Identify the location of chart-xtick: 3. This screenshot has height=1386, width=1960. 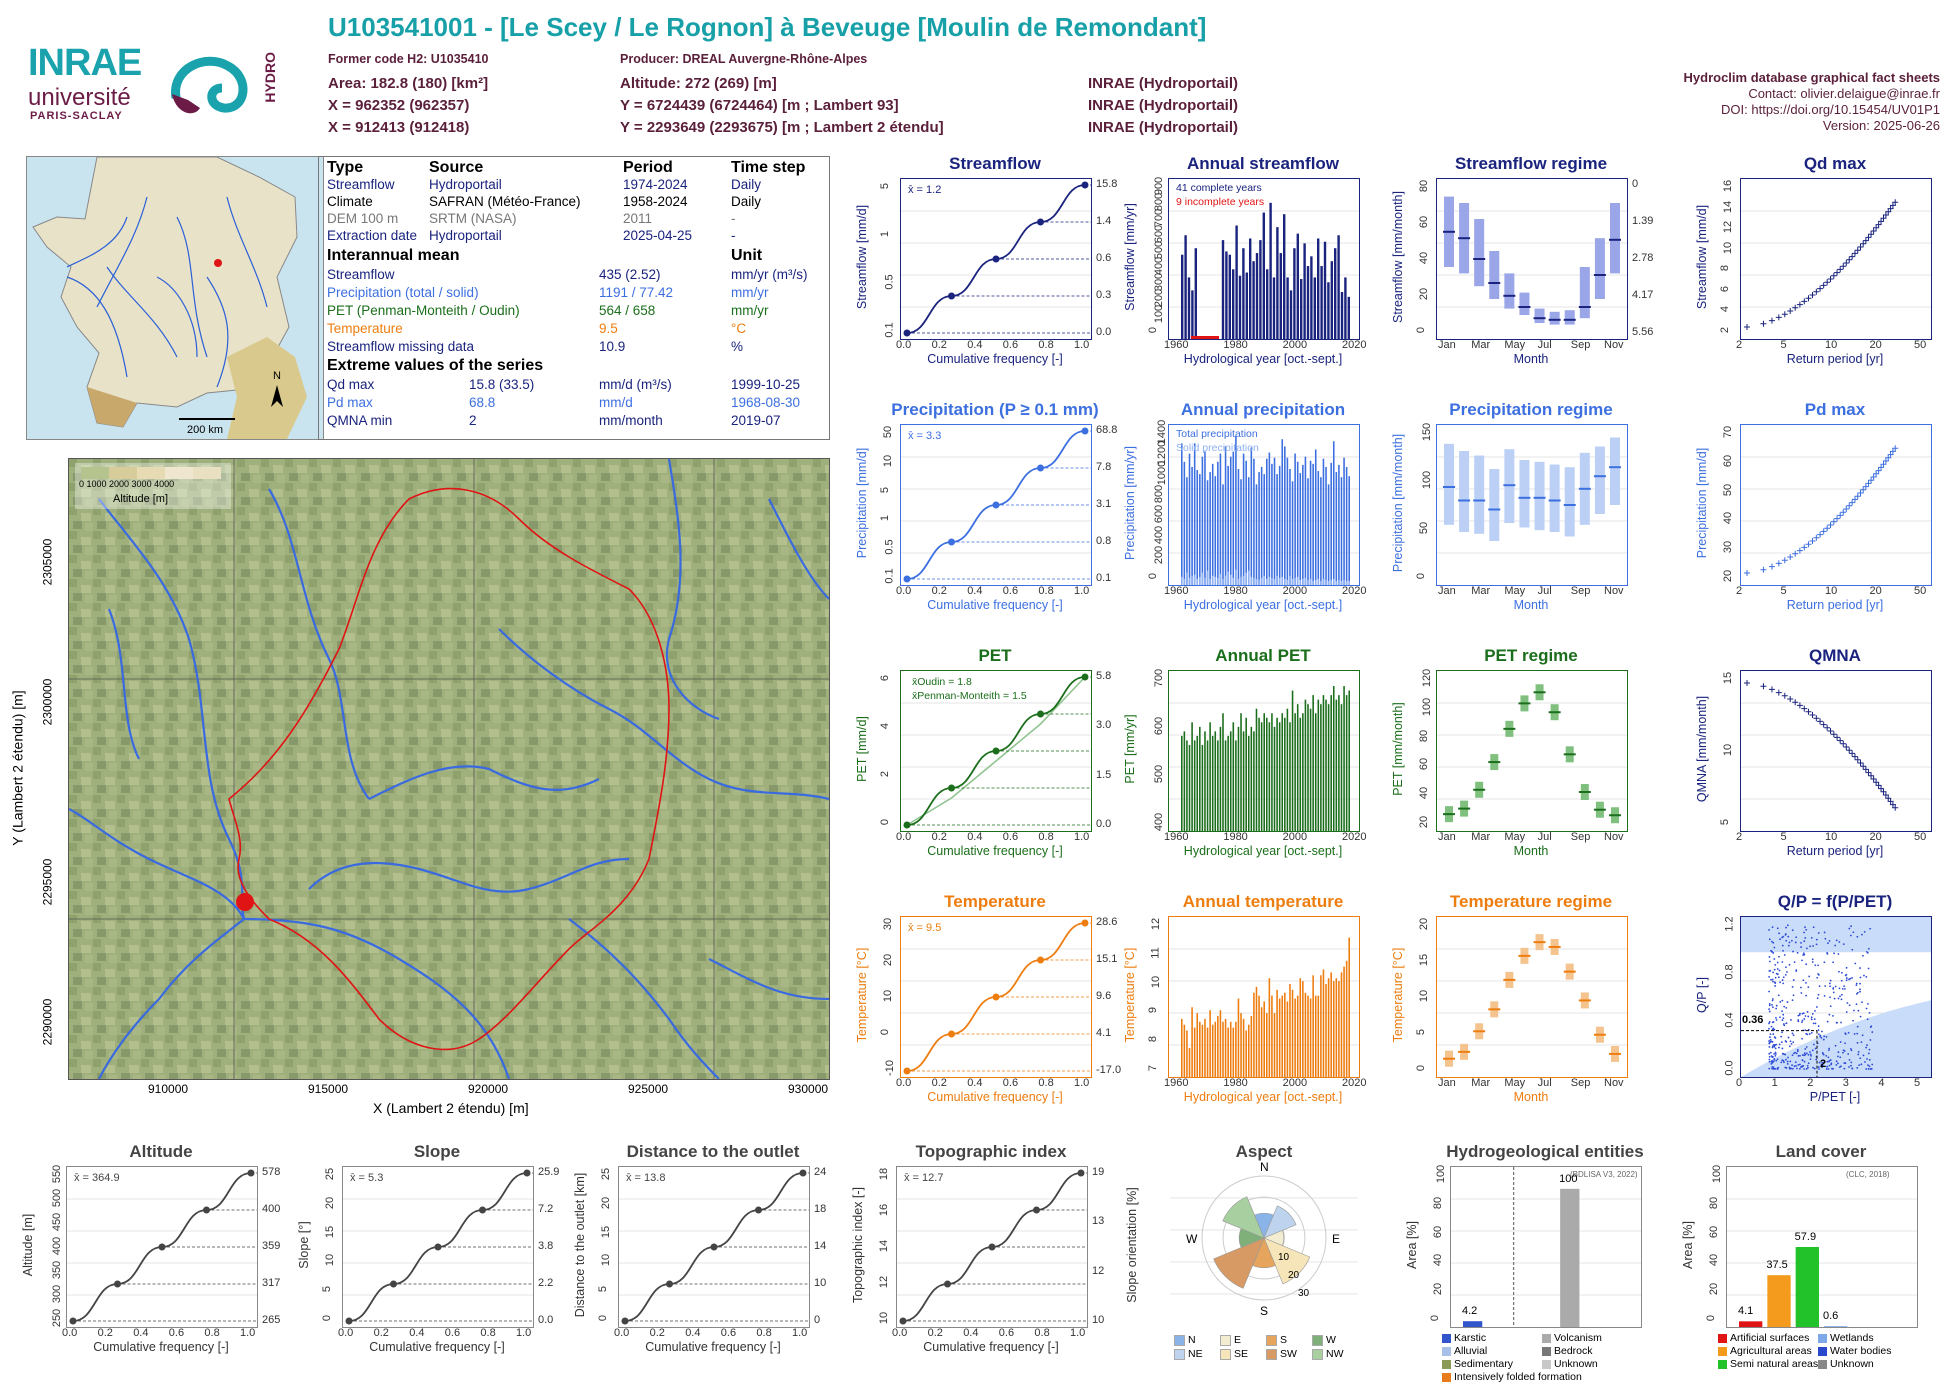
(1845, 1083).